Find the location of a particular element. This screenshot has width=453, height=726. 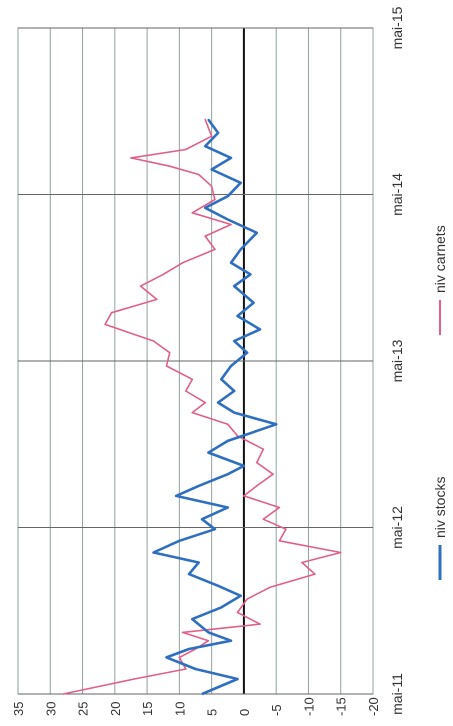

y-tick-label: -15 is located at coordinates (341, 706).